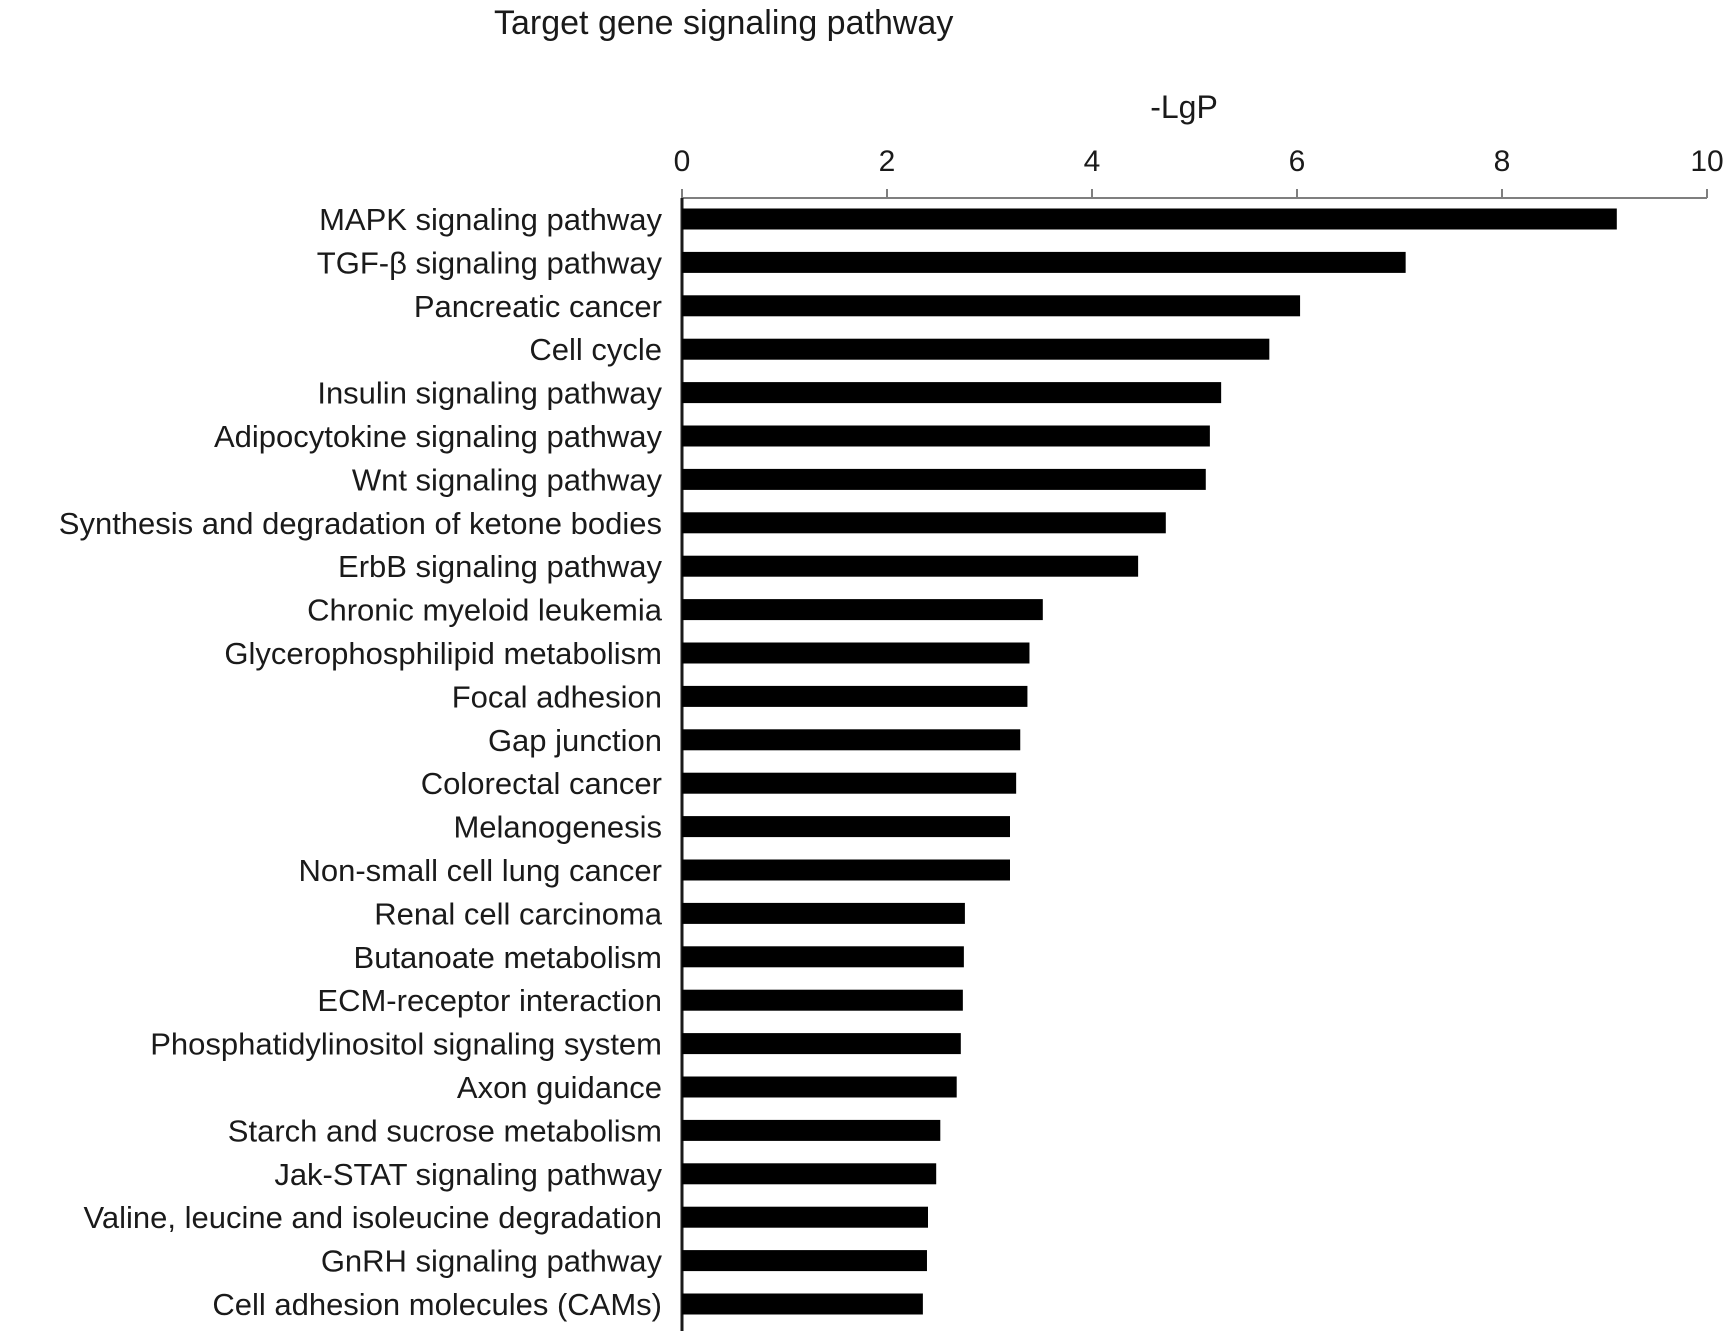  What do you see at coordinates (1092, 161) in the screenshot?
I see `x-tick-label: 4` at bounding box center [1092, 161].